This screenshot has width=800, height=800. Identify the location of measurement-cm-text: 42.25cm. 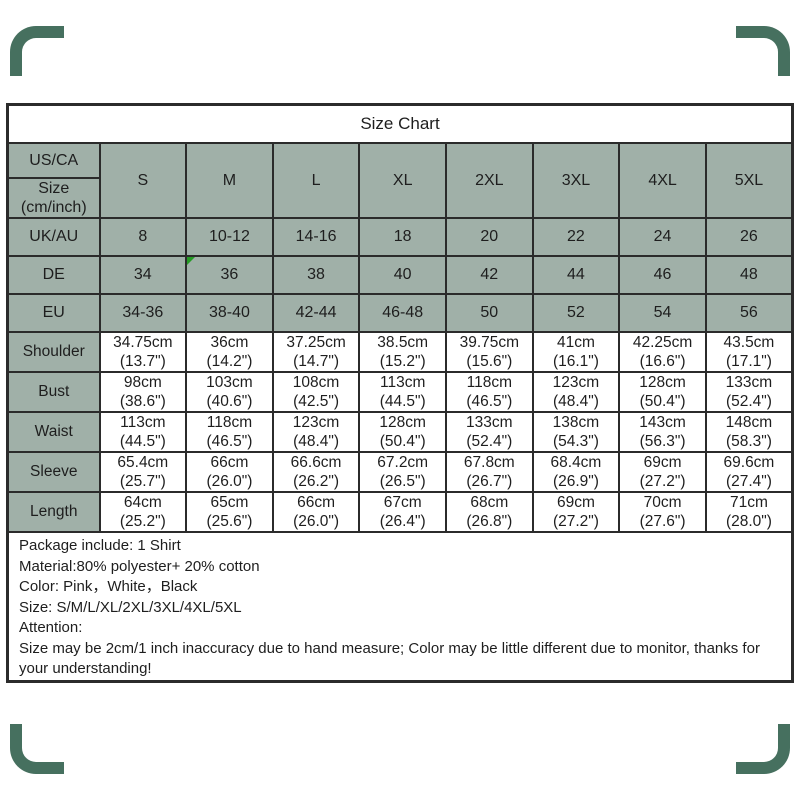
(662, 342).